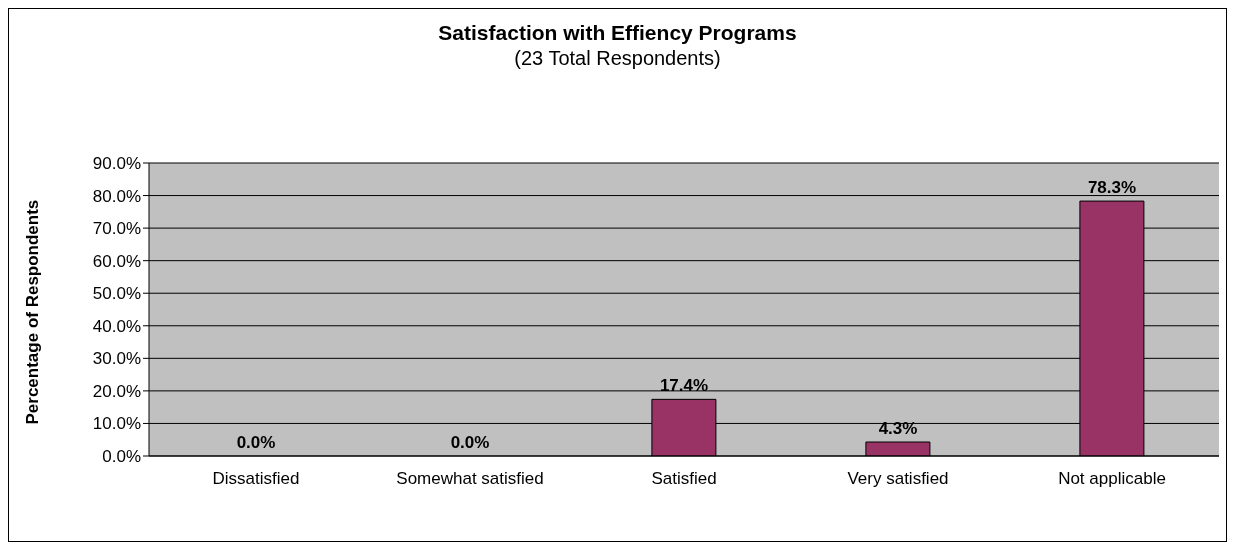 Image resolution: width=1233 pixels, height=550 pixels. What do you see at coordinates (684, 479) in the screenshot?
I see `x-tick-label: Satisfied` at bounding box center [684, 479].